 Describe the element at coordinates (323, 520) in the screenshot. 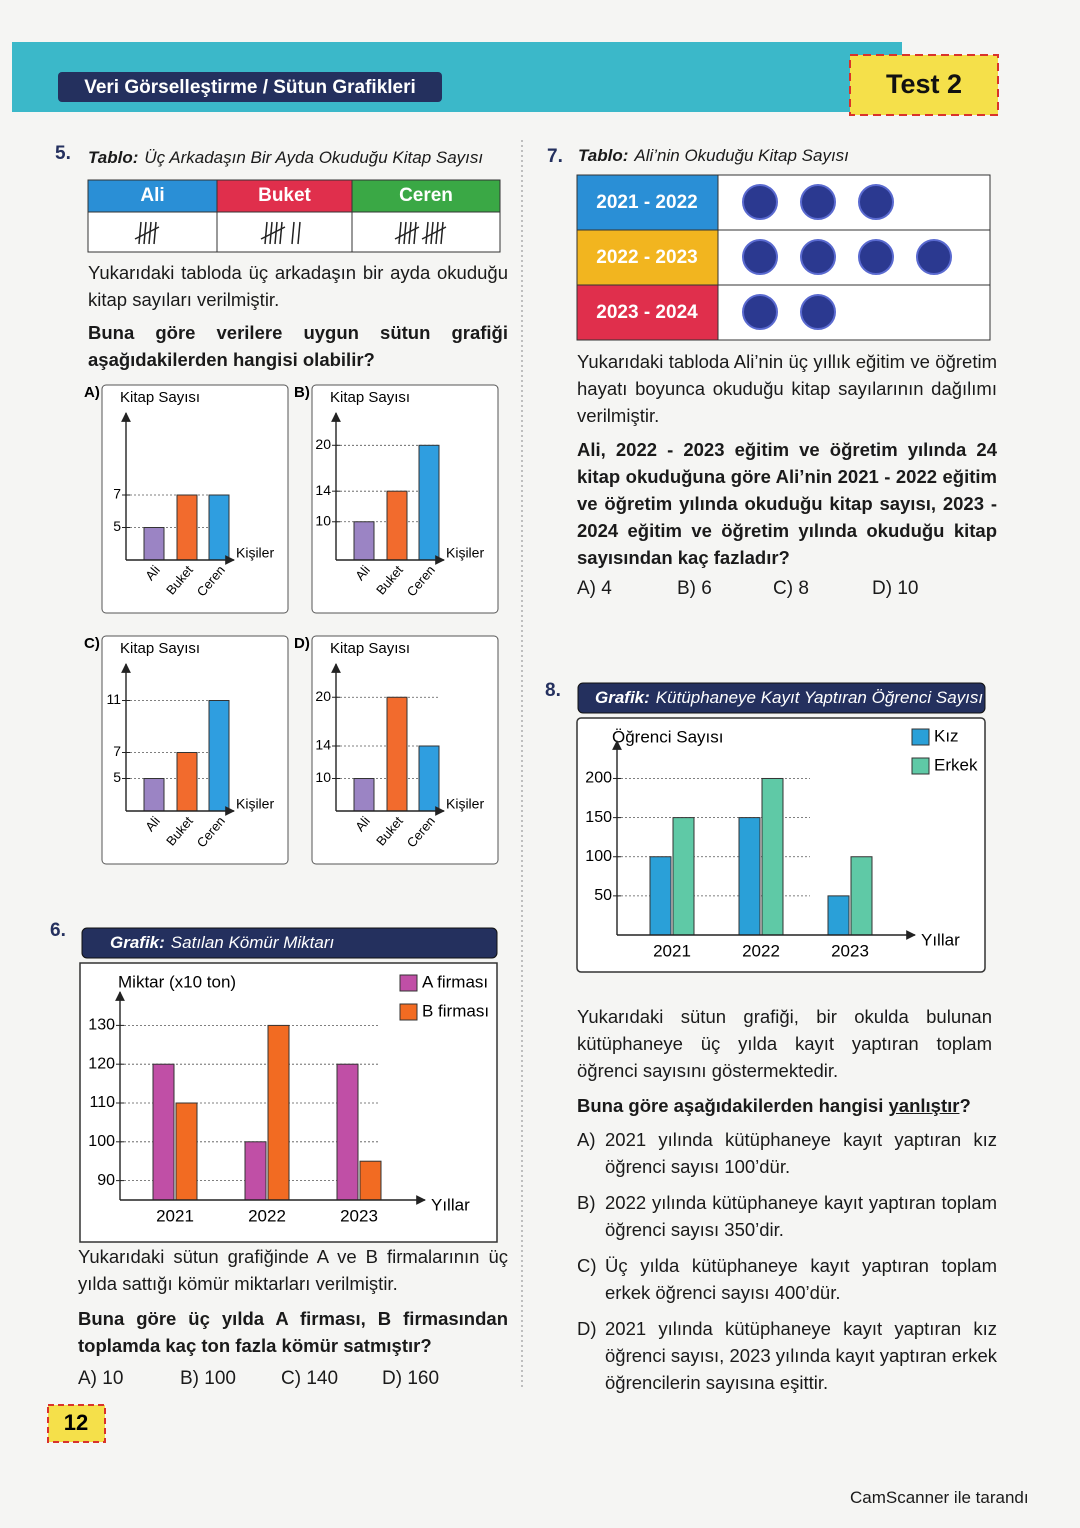

I see `y-tick-label: 10` at that location.